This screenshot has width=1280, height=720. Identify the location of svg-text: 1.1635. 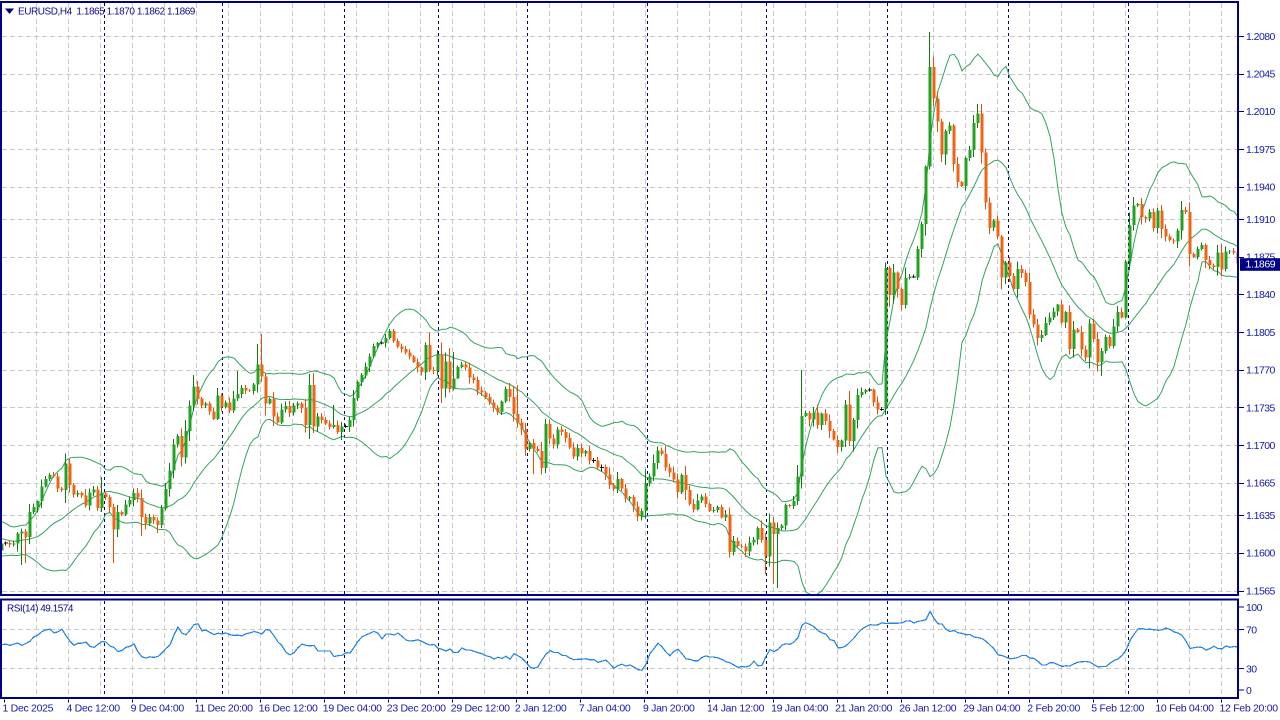
(1261, 516).